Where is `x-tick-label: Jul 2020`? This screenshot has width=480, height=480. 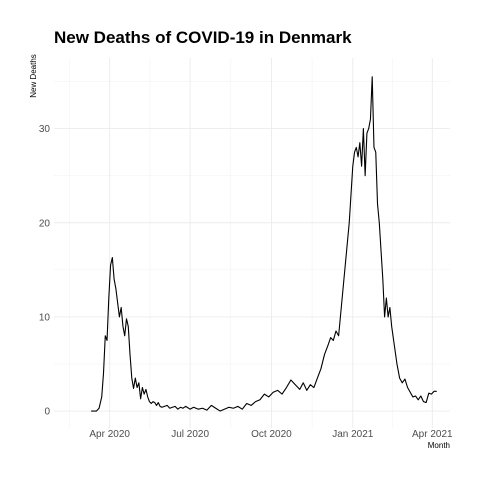 x-tick-label: Jul 2020 is located at coordinates (190, 434).